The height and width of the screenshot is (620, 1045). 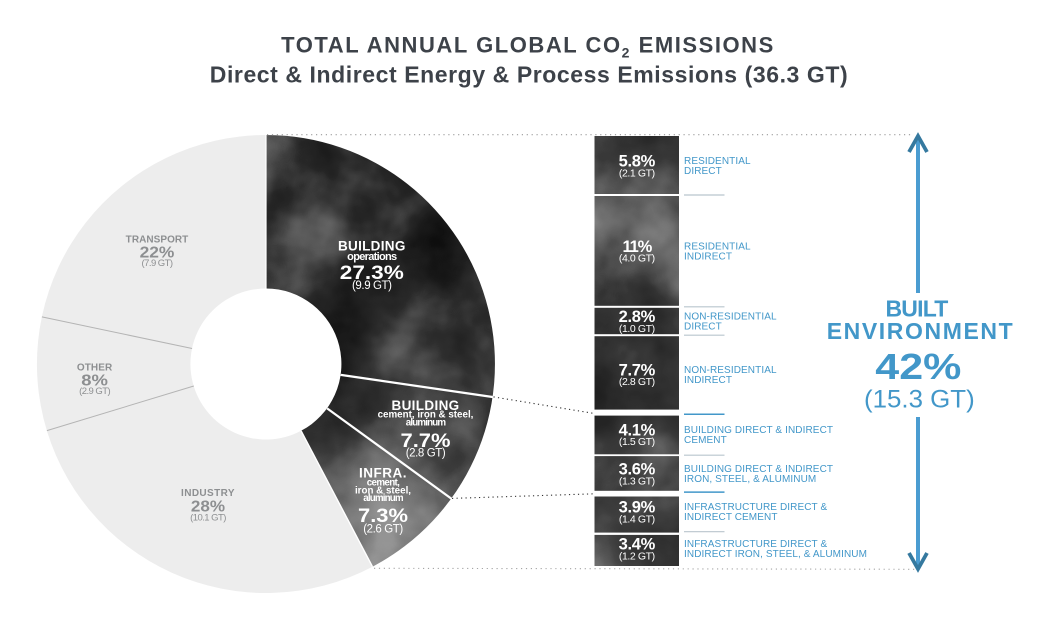 I want to click on svg-text: IRON, STEEL, & ALUMINUM, so click(x=750, y=479).